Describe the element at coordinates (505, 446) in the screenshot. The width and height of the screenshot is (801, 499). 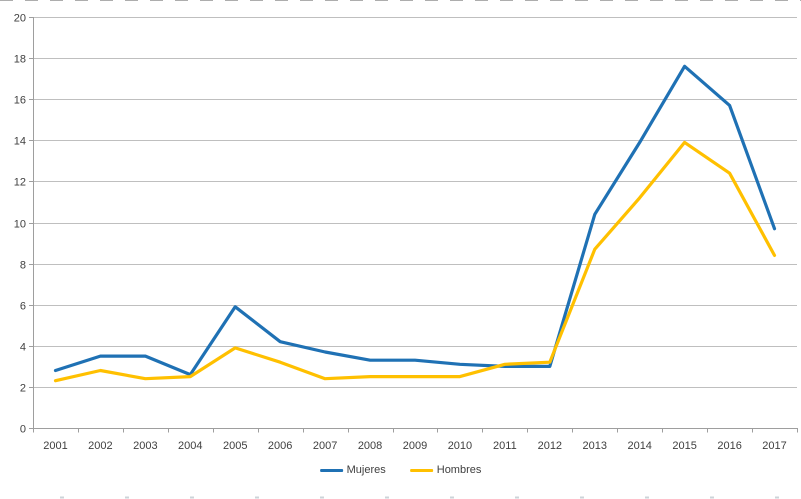
I see `x-tick-label: 2011` at that location.